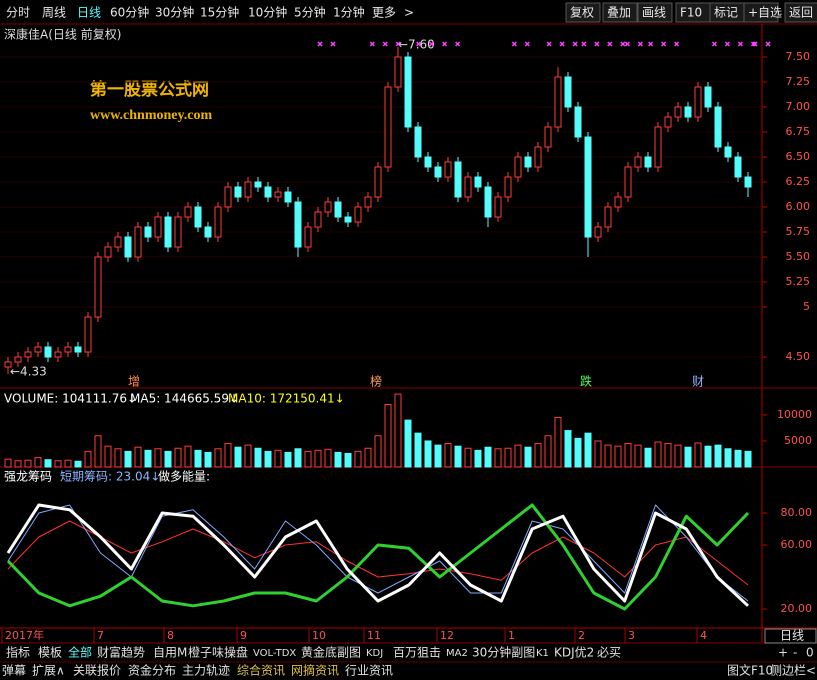  Describe the element at coordinates (170, 635) in the screenshot. I see `date-label: 8` at that location.